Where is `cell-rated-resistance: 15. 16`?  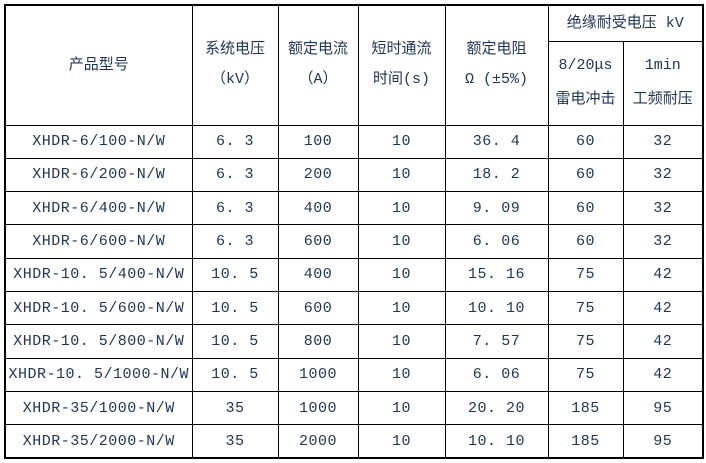 cell-rated-resistance: 15. 16 is located at coordinates (496, 274).